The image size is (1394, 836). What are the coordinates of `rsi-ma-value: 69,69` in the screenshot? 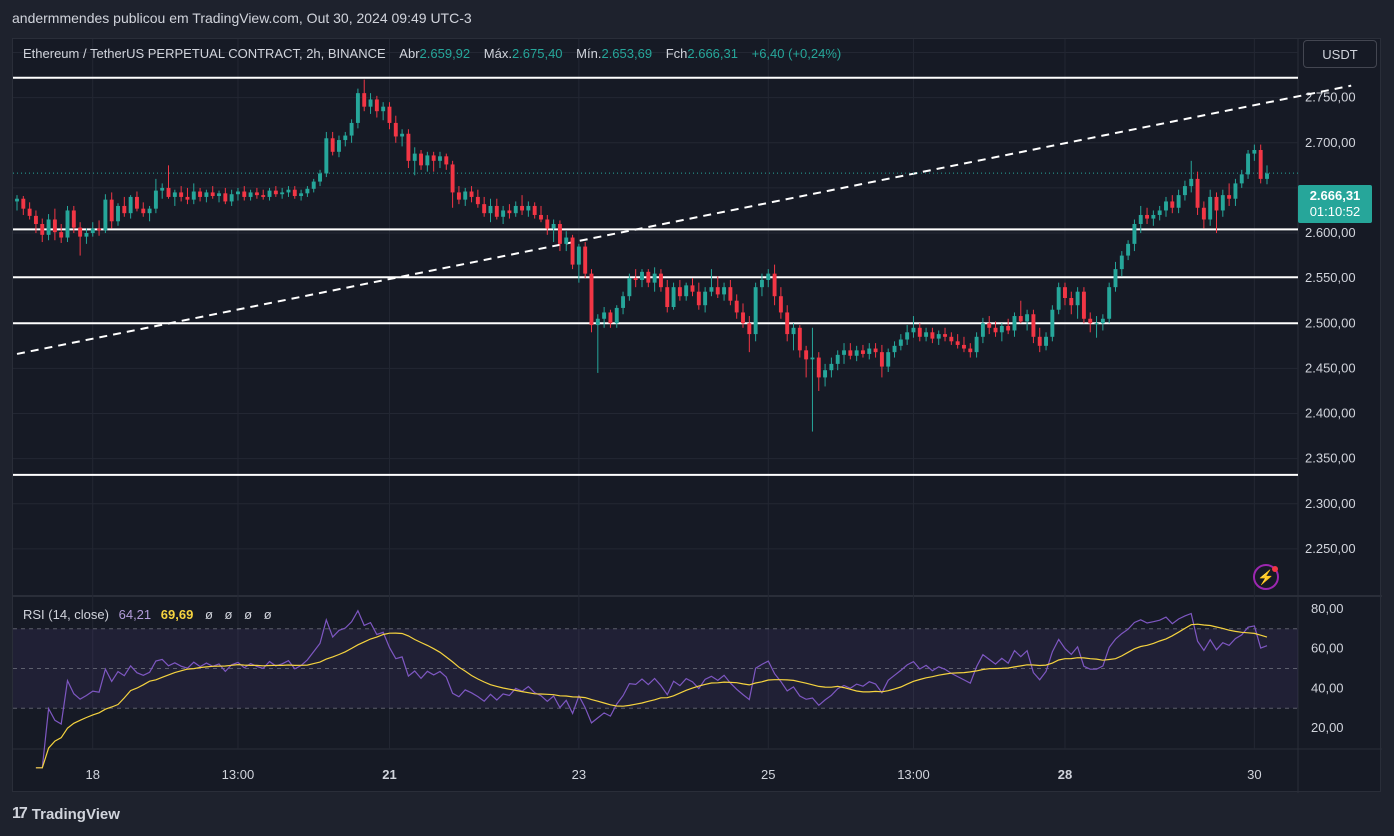 It's located at (177, 614).